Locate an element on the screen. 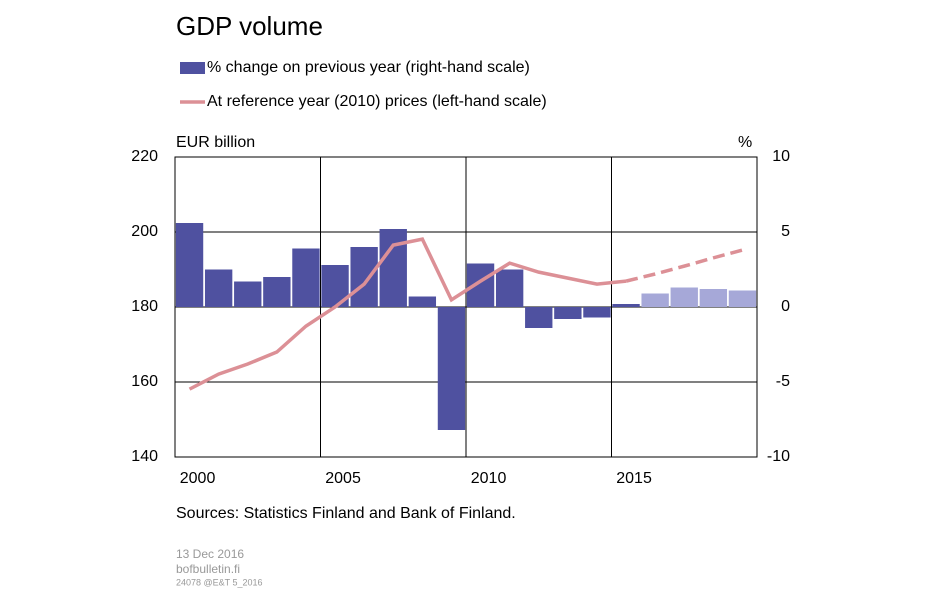  y-tick-label: 200 is located at coordinates (144, 231).